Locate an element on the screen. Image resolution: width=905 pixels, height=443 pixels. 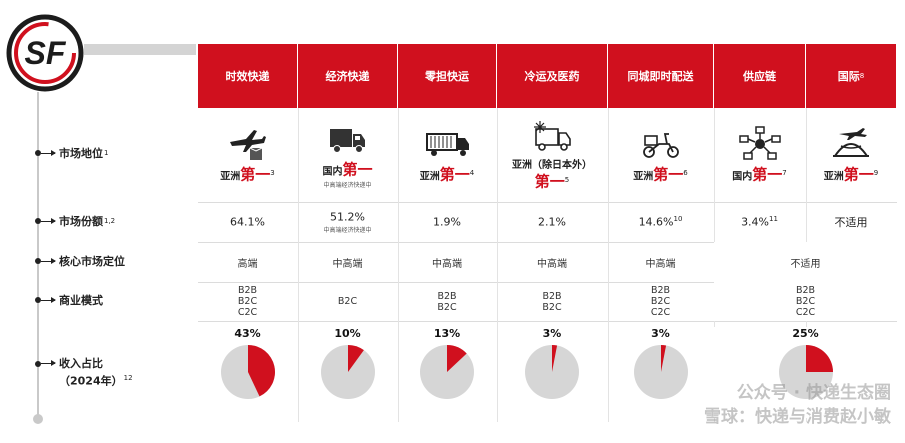
scooter-icon is located at coordinates (660, 145).